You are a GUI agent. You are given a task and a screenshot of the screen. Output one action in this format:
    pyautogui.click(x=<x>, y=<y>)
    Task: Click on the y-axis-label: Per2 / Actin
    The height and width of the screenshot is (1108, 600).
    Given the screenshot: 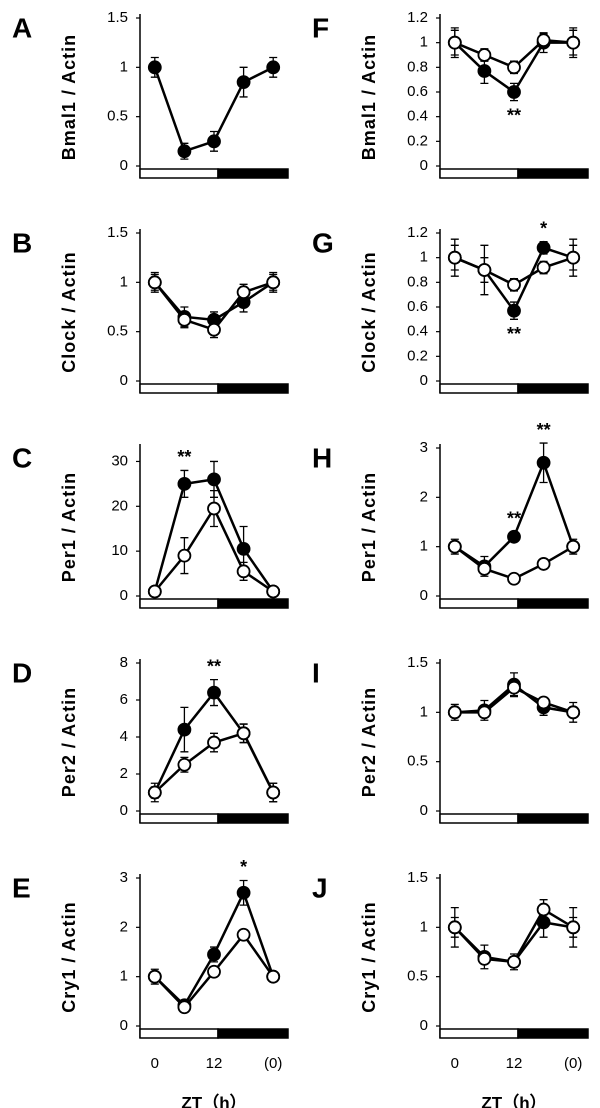 What is the action you would take?
    pyautogui.click(x=369, y=742)
    